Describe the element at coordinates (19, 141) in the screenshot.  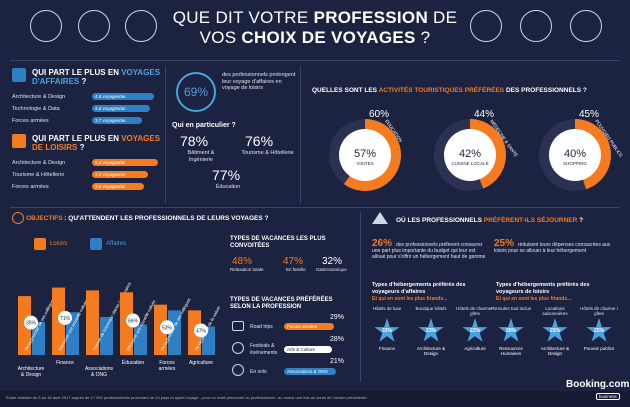
I see `palm-icon` at that location.